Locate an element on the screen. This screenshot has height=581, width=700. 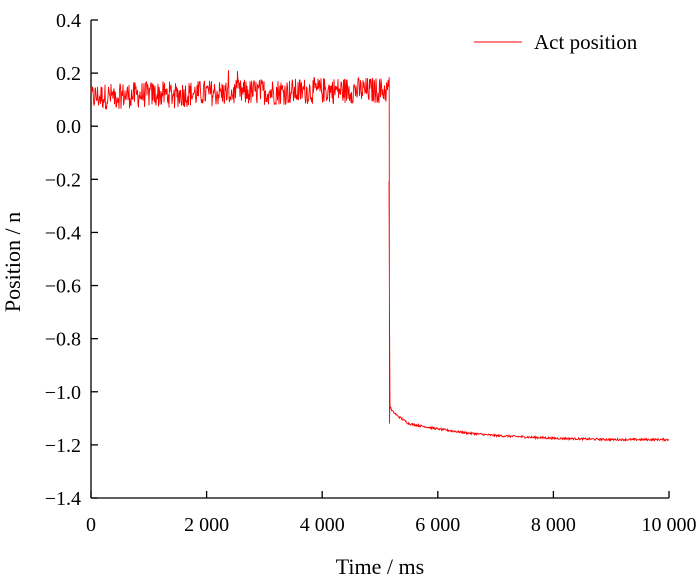
legend-label: Act position is located at coordinates (586, 42).